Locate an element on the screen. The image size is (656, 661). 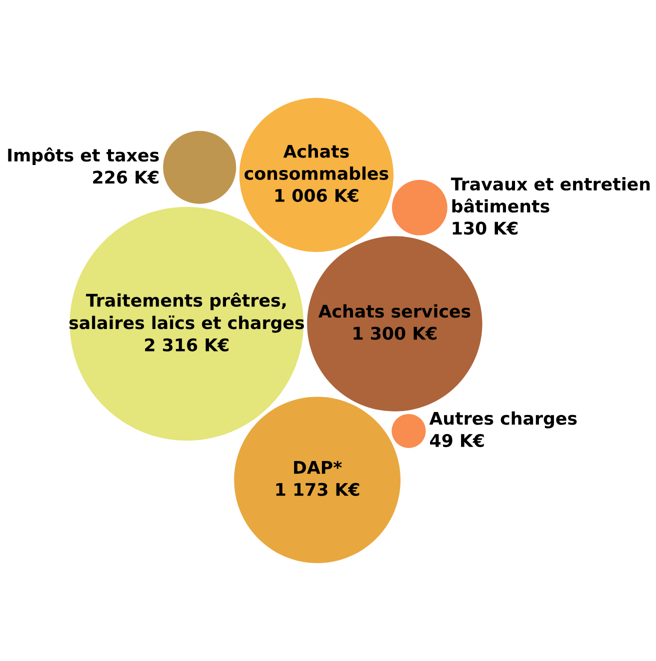
category-label: Travaux et entretien bâtiments is located at coordinates (550, 195).